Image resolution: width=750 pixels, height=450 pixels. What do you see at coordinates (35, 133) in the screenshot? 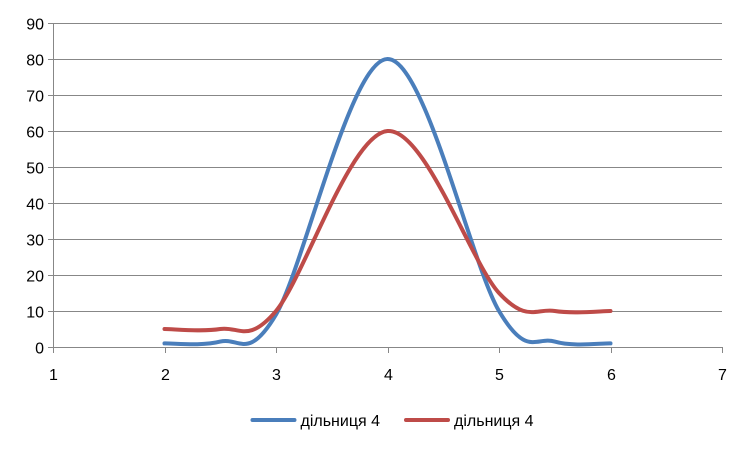
I see `y-tick-label-60: 60` at bounding box center [35, 133].